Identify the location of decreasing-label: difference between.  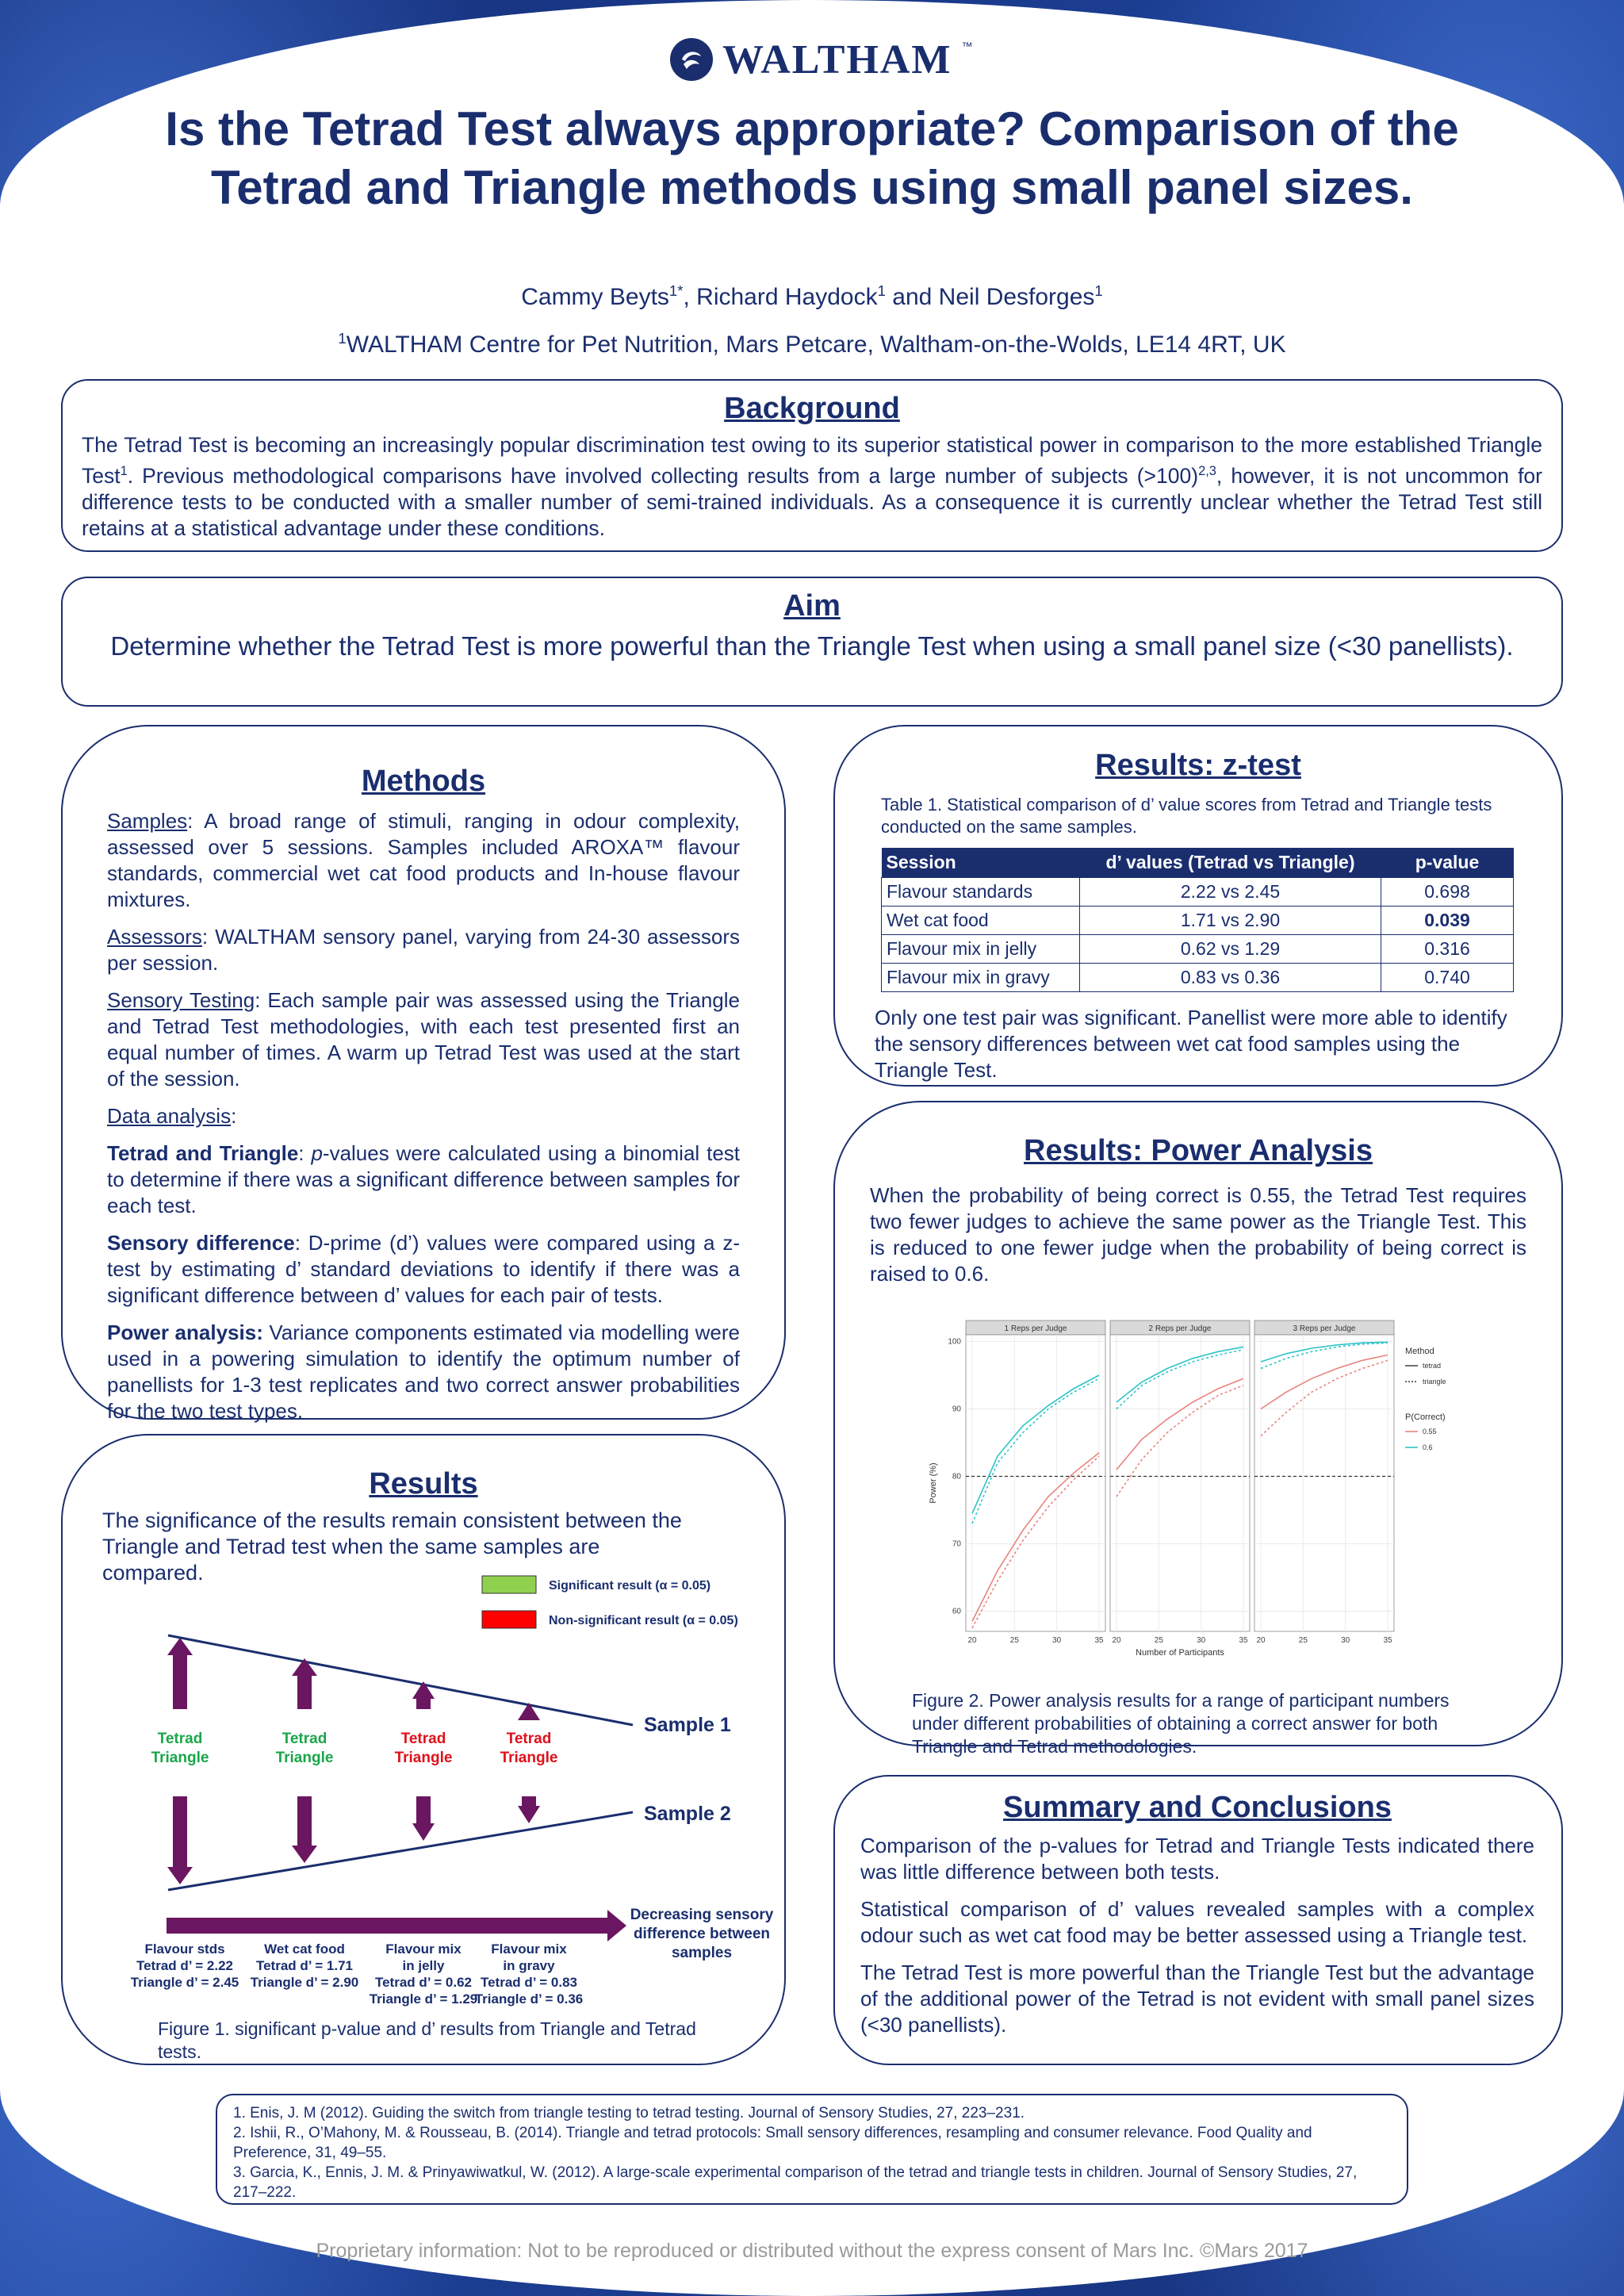
(702, 1934).